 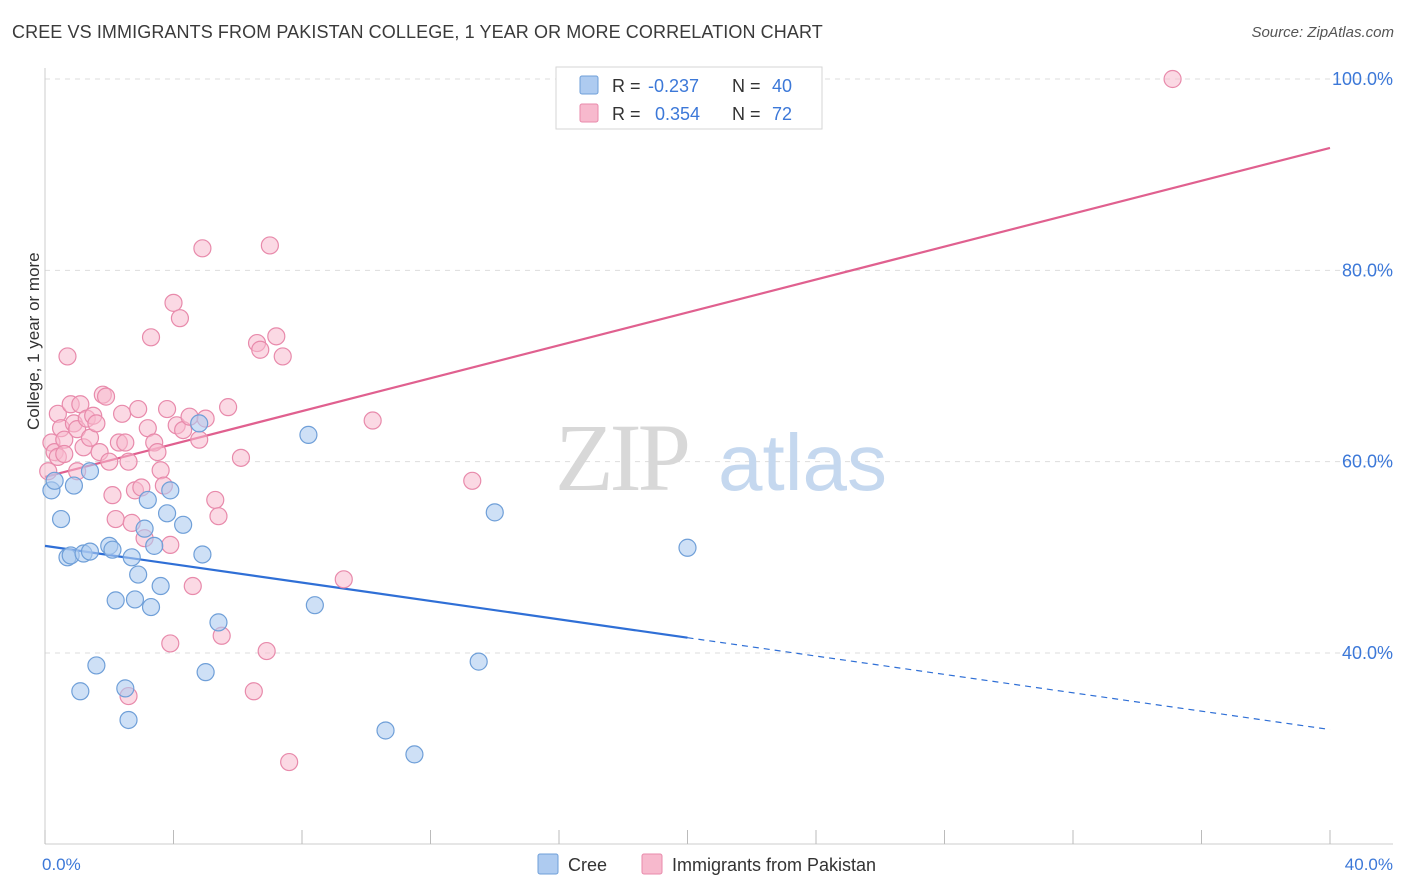 What do you see at coordinates (589, 113) in the screenshot?
I see `legend-swatch-pakistan` at bounding box center [589, 113].